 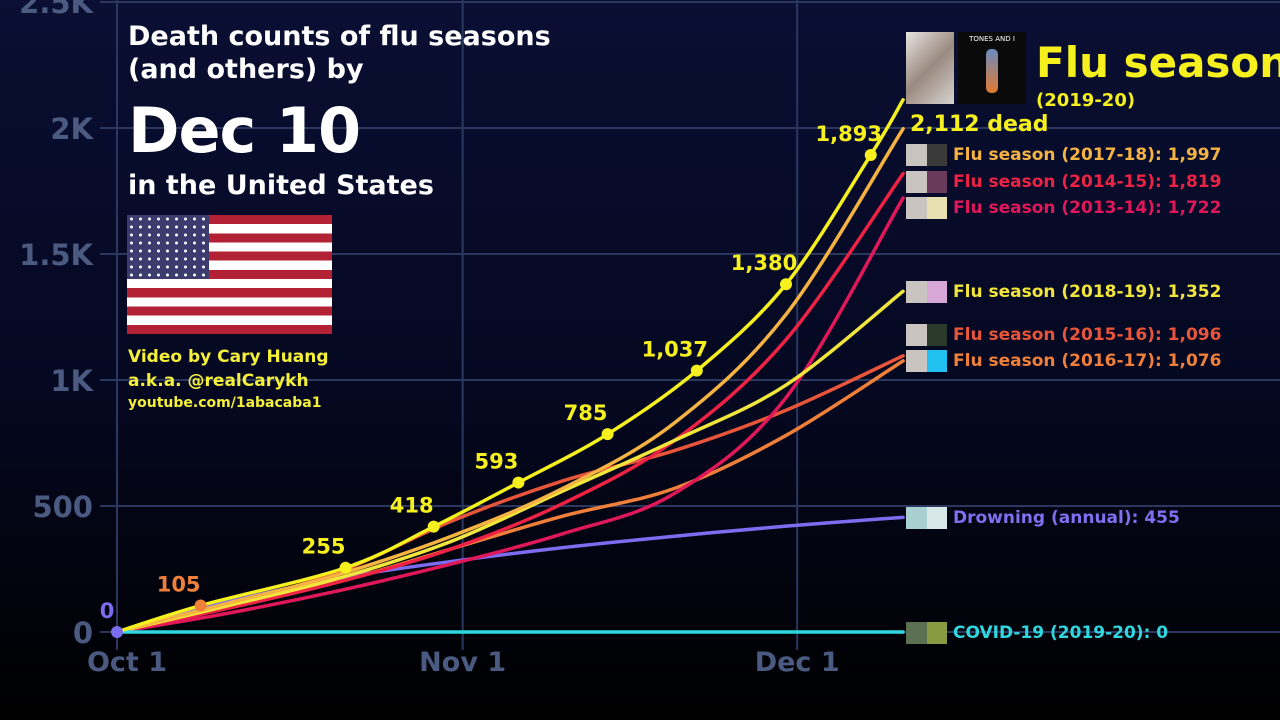 I want to click on legend-item: COVID-19 (2019-20): 0, so click(x=1037, y=633).